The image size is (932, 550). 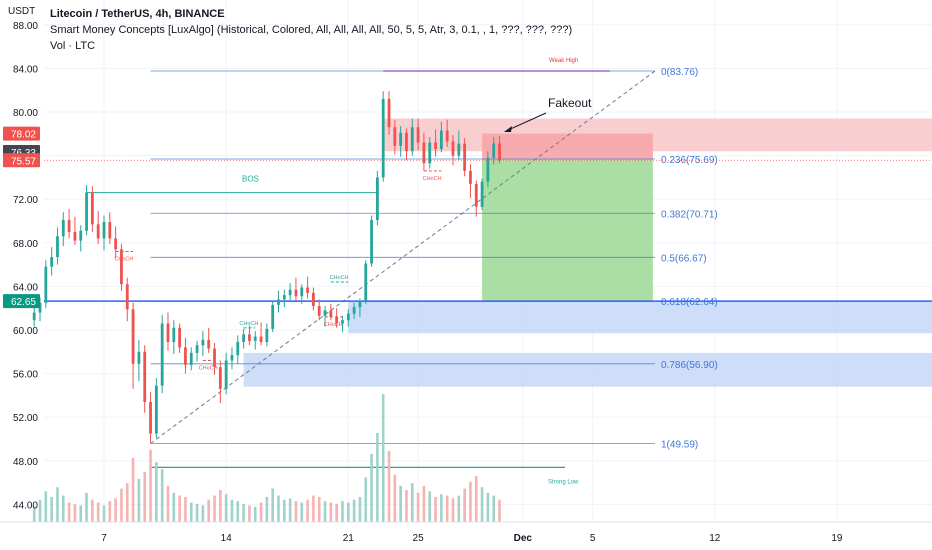 I want to click on y-tick-label: 84.00, so click(x=25, y=69).